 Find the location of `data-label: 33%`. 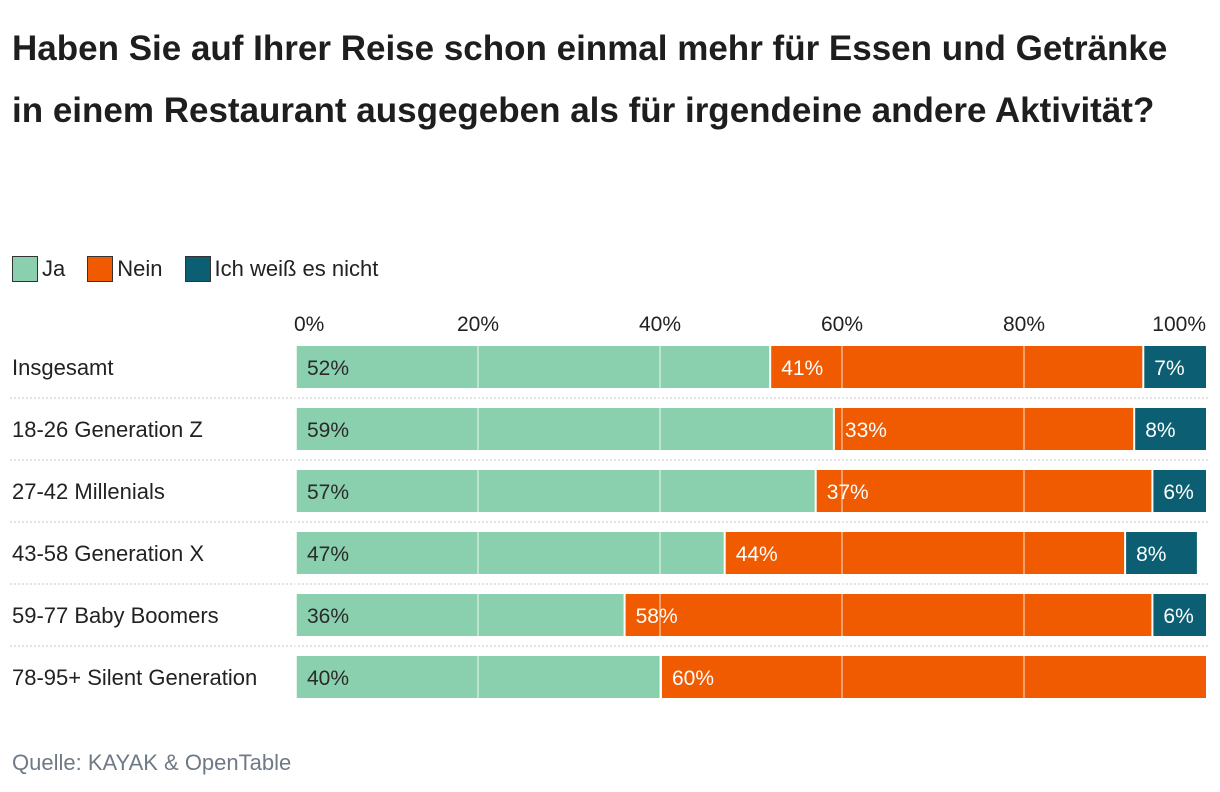

data-label: 33% is located at coordinates (866, 430).